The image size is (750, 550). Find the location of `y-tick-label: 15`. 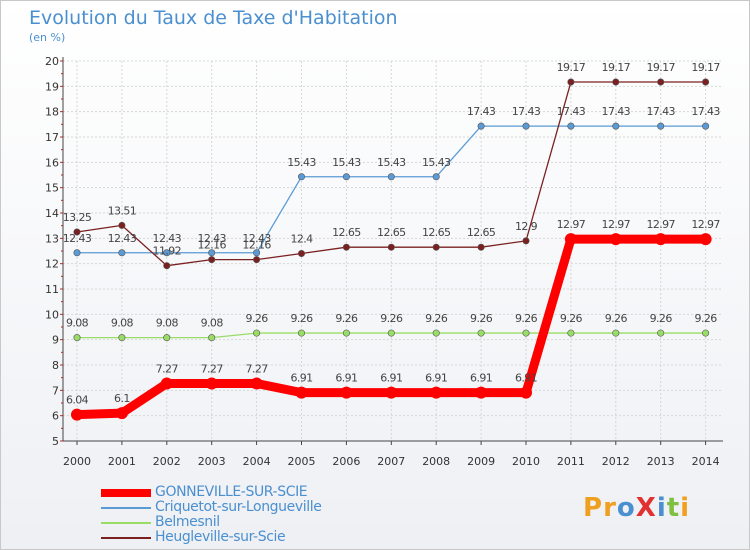

y-tick-label: 15 is located at coordinates (52, 188).